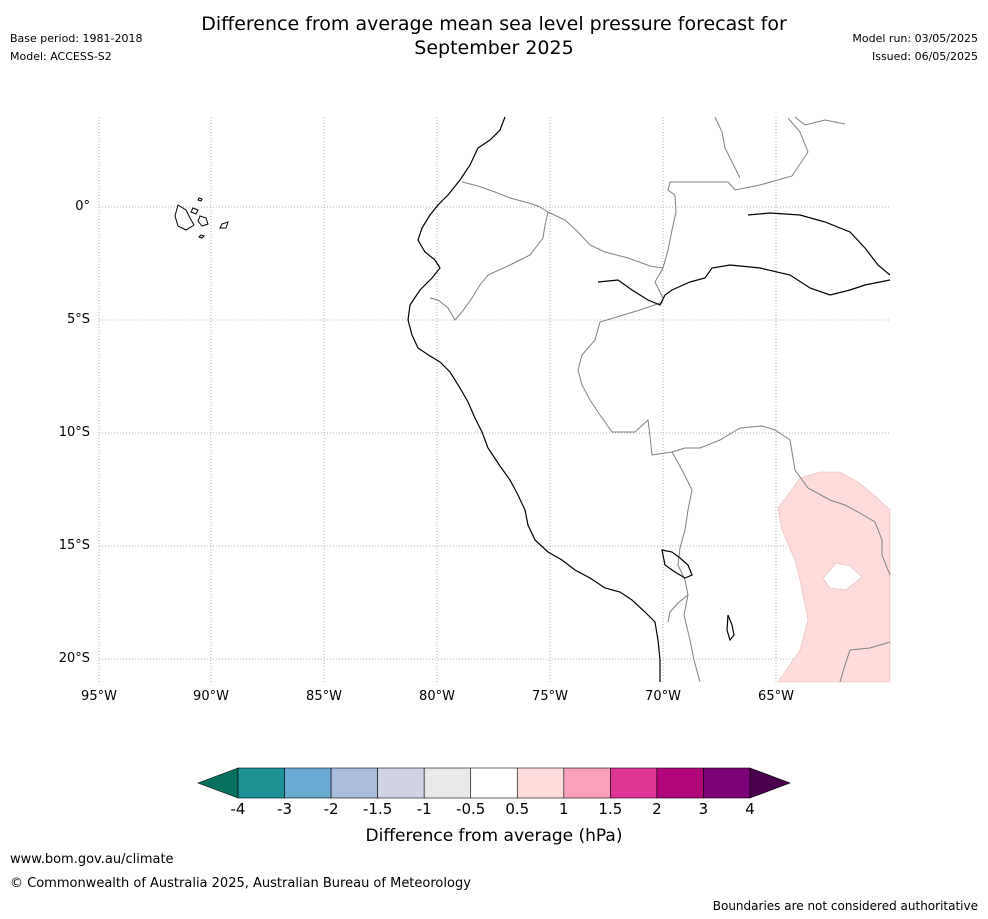  Describe the element at coordinates (201, 236) in the screenshot. I see `island-floreana` at that location.